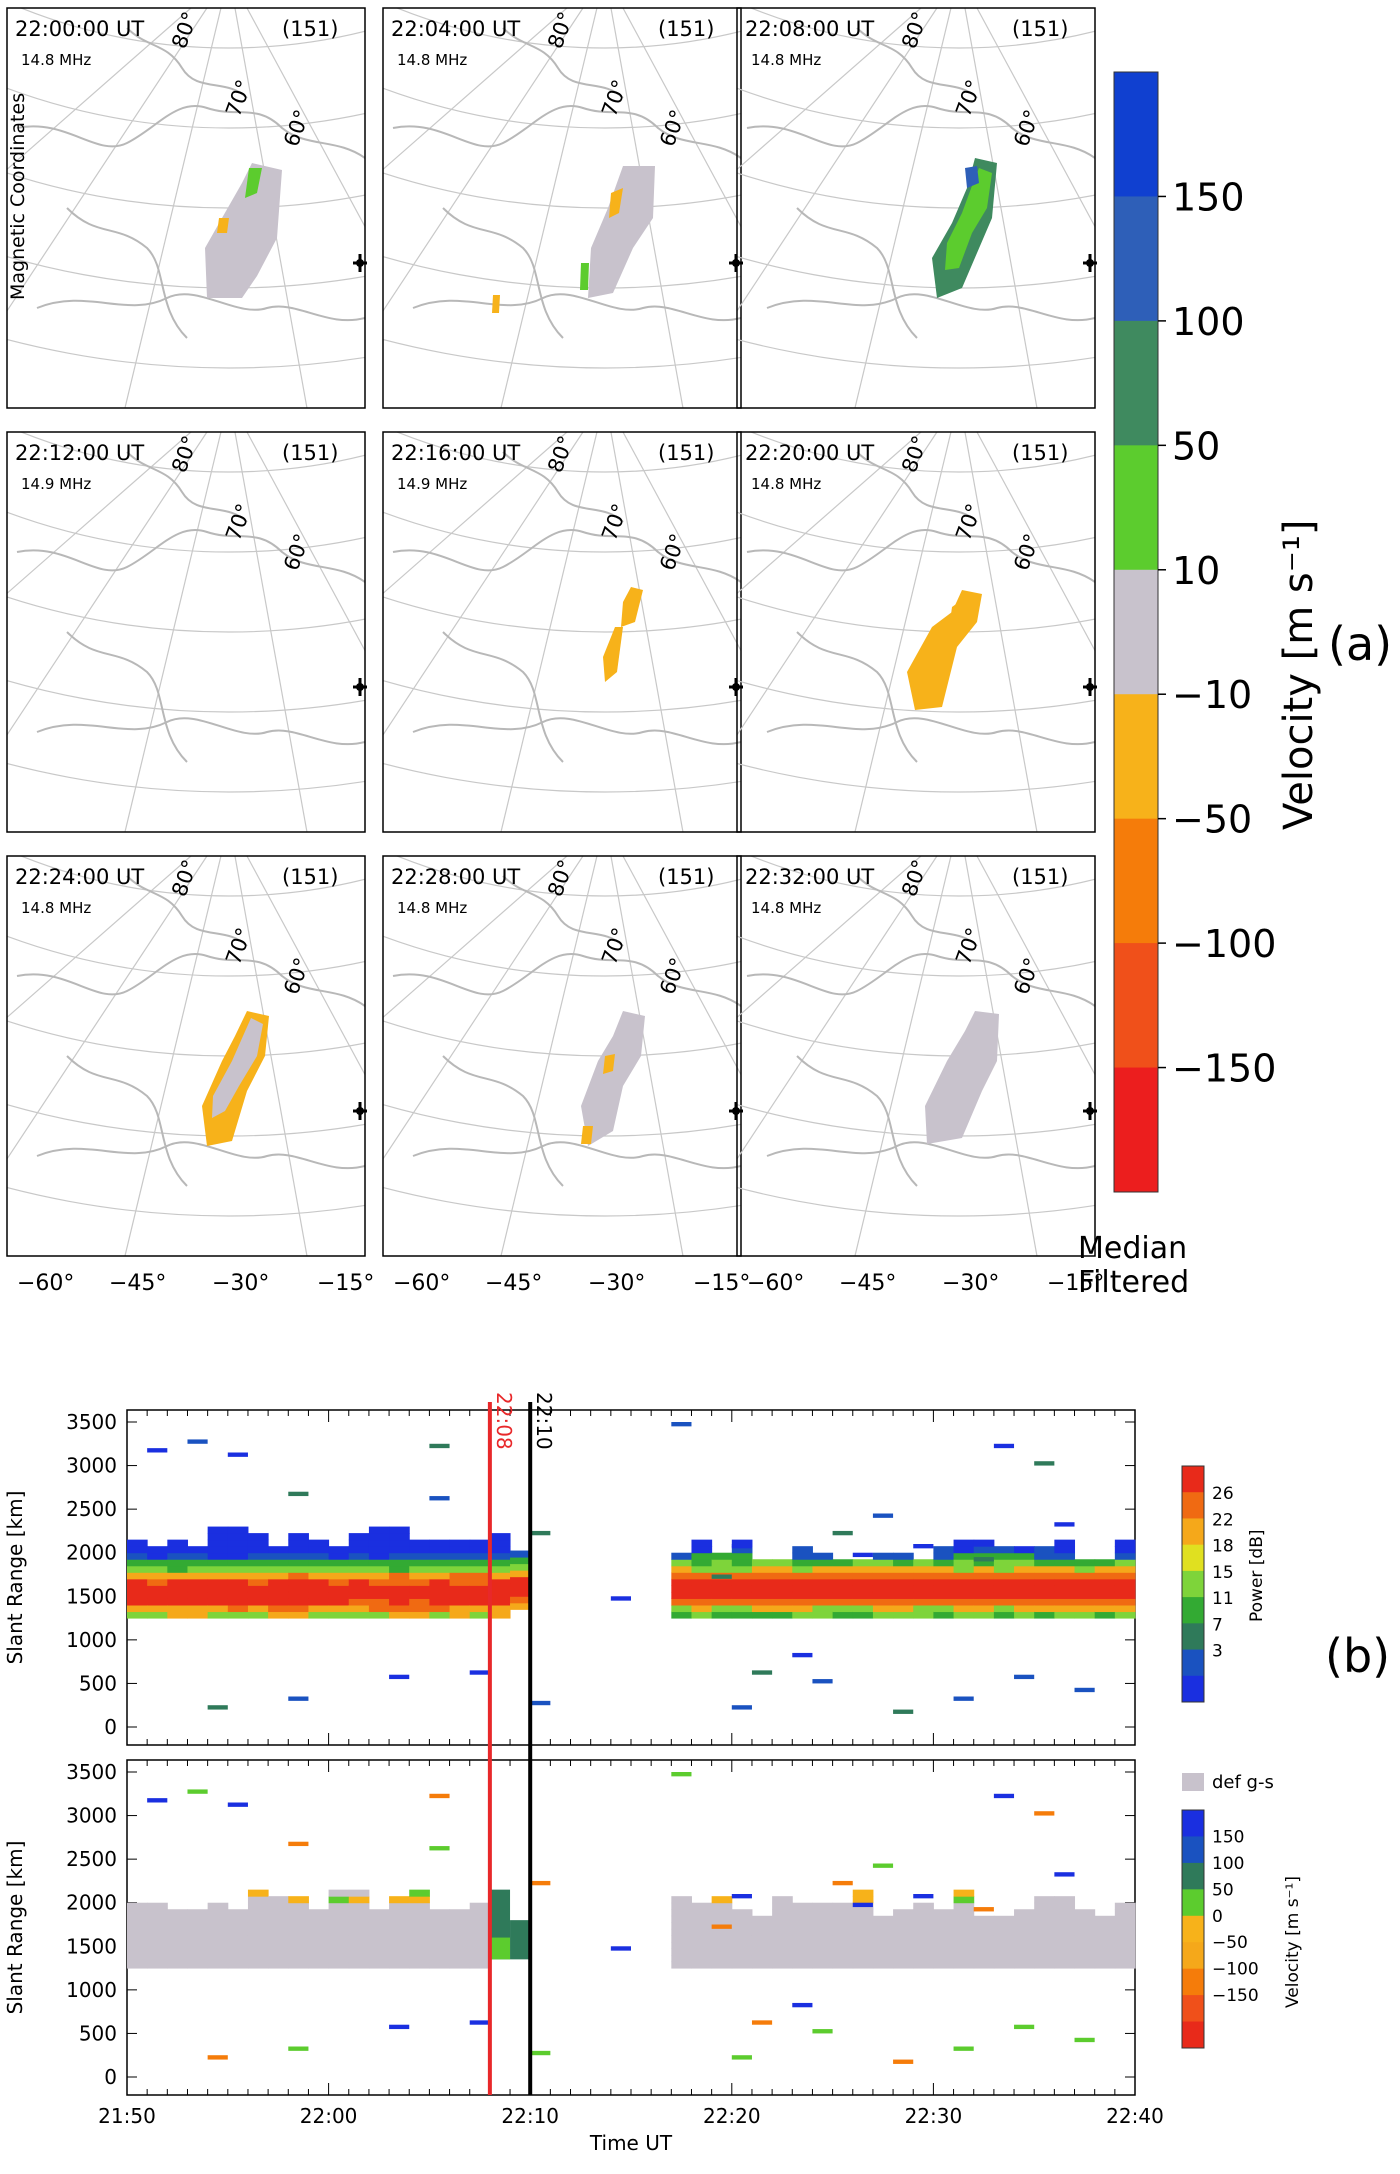  What do you see at coordinates (91, 1946) in the screenshot?
I see `y-tick-label: 1500` at bounding box center [91, 1946].